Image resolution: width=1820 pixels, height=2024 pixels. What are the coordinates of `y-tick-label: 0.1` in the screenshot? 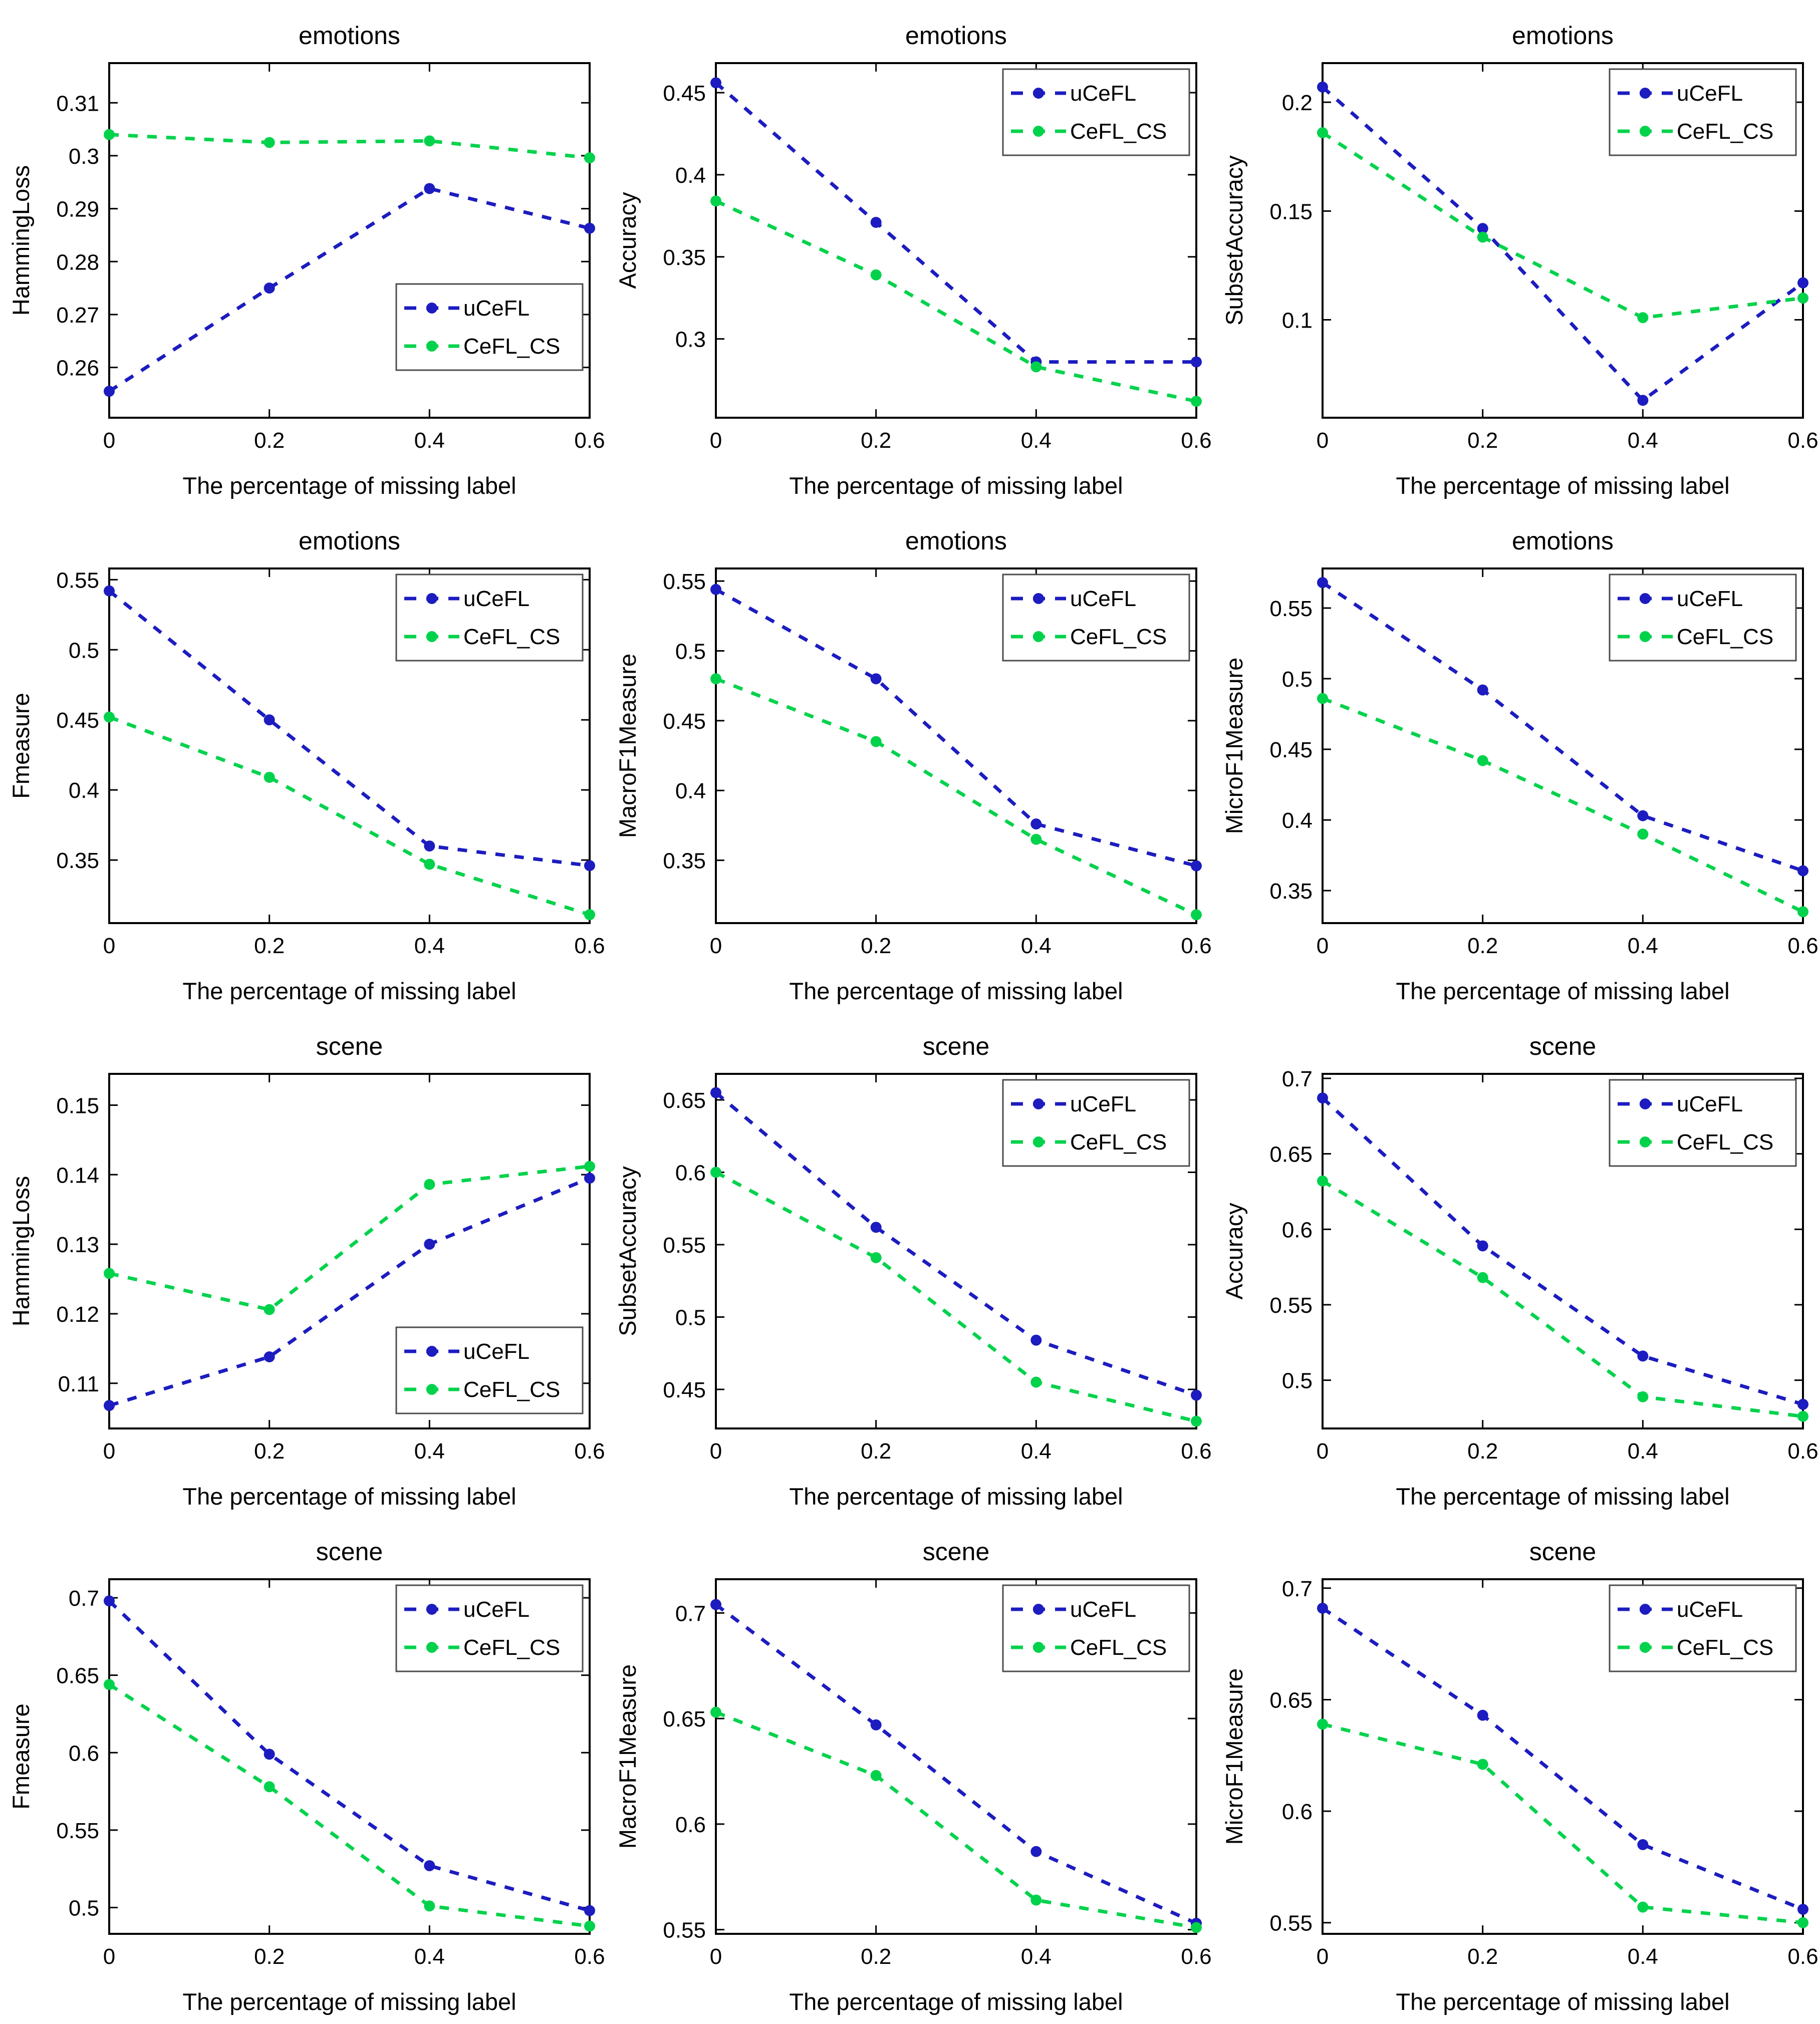 It's located at (1297, 321).